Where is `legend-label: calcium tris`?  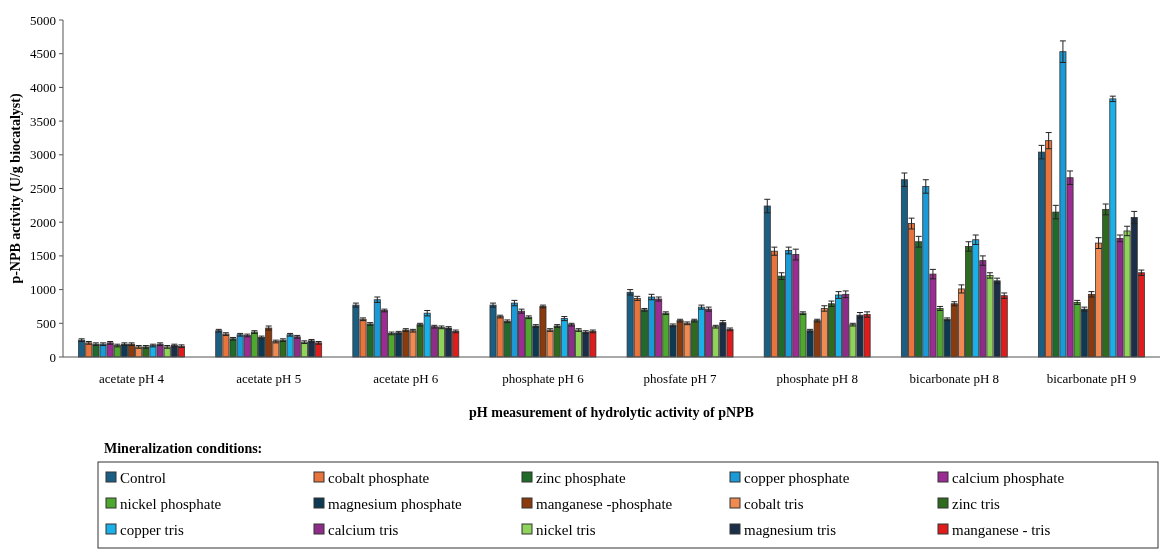 legend-label: calcium tris is located at coordinates (363, 530).